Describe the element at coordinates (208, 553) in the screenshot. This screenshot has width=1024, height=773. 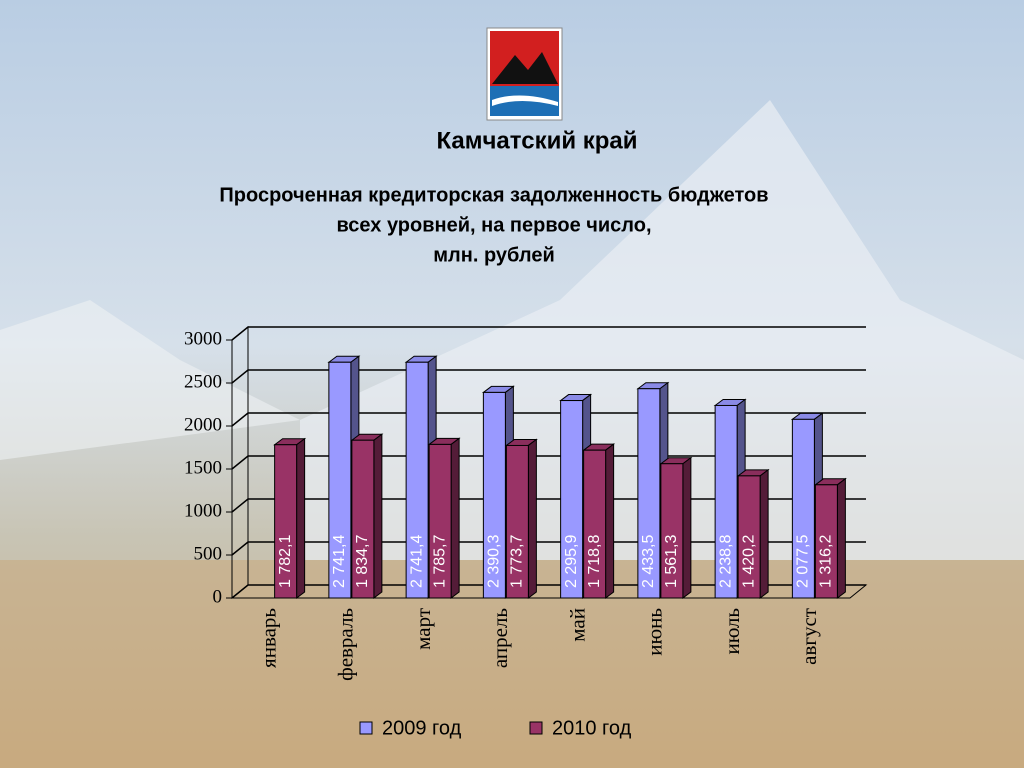
I see `y-tick-label: 500` at that location.